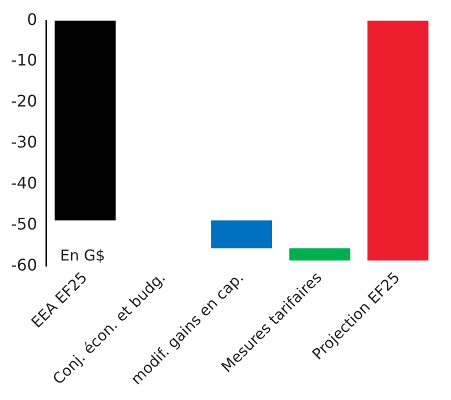 Image resolution: width=451 pixels, height=400 pixels. What do you see at coordinates (24, 182) in the screenshot?
I see `y-tick-label: -40` at bounding box center [24, 182].